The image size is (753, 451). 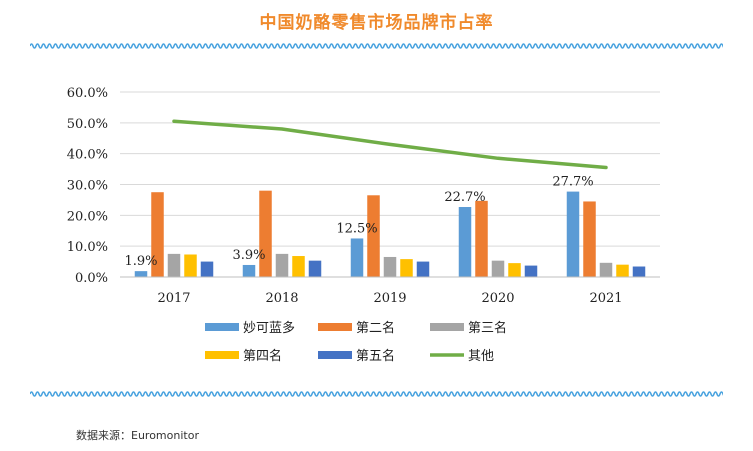 I want to click on bar-第三名-2019, so click(x=390, y=266).